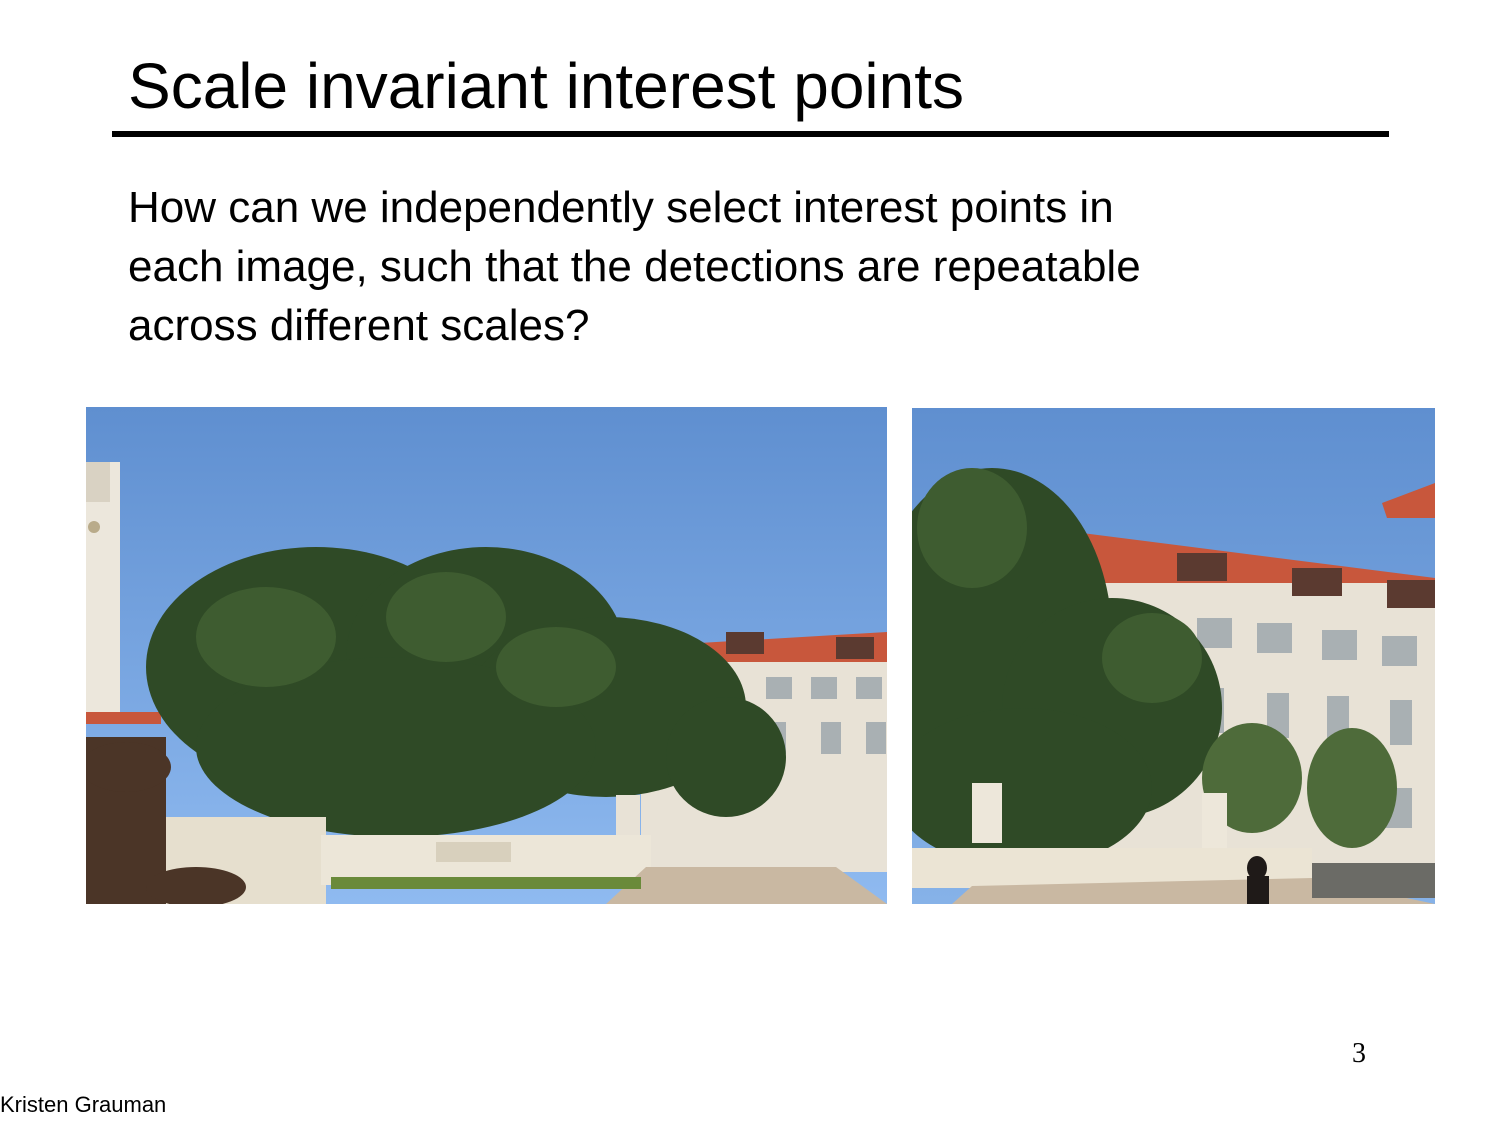  I want to click on author-credit: Kristen Grauman, so click(83, 1104).